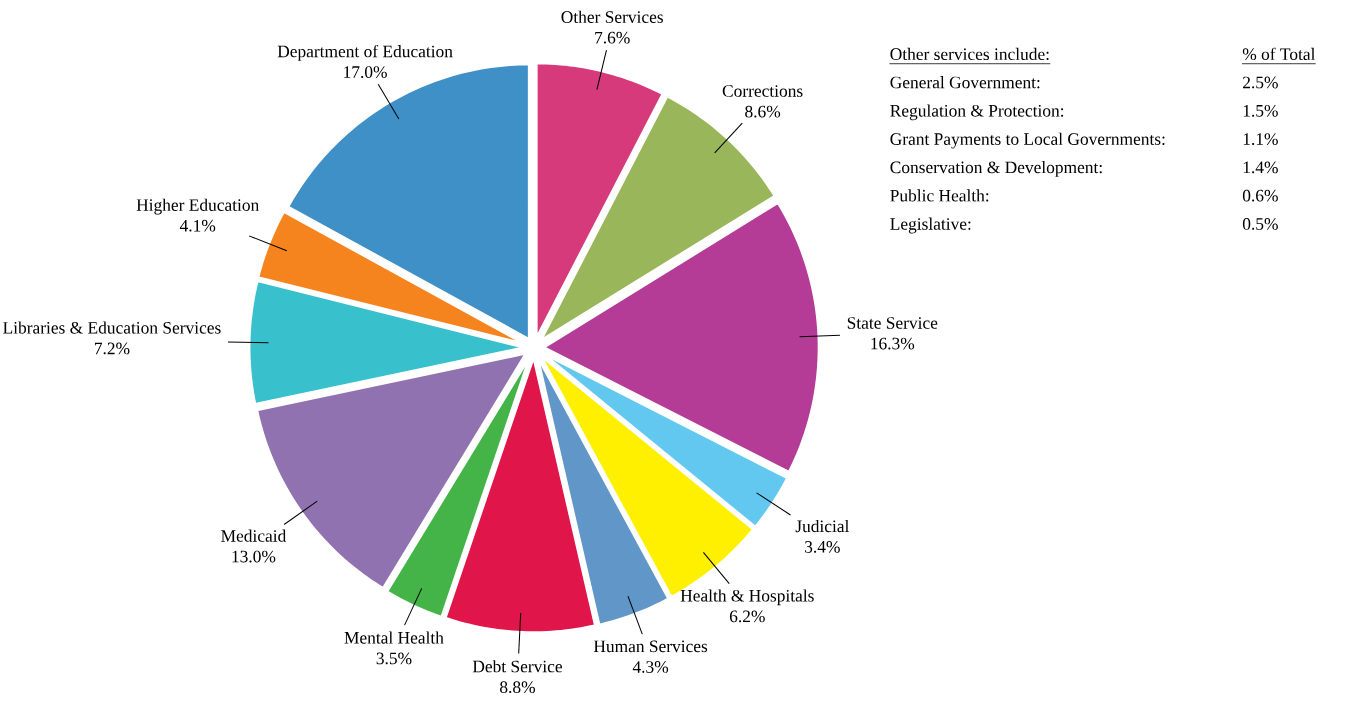 This screenshot has width=1355, height=710. I want to click on text: Legislative:, so click(930, 225).